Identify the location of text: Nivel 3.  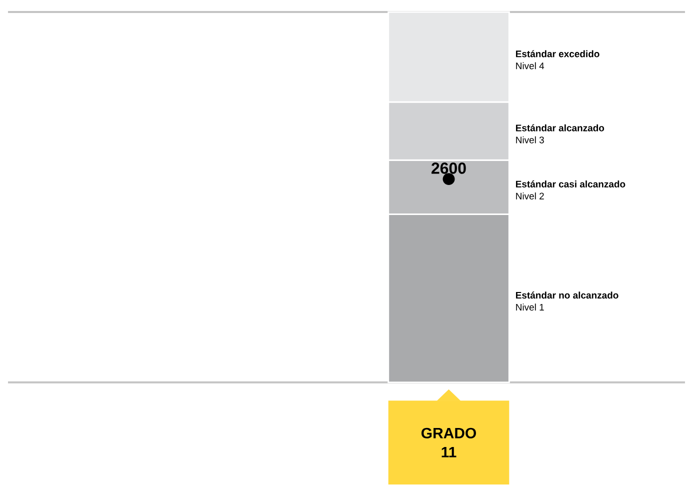
(530, 140).